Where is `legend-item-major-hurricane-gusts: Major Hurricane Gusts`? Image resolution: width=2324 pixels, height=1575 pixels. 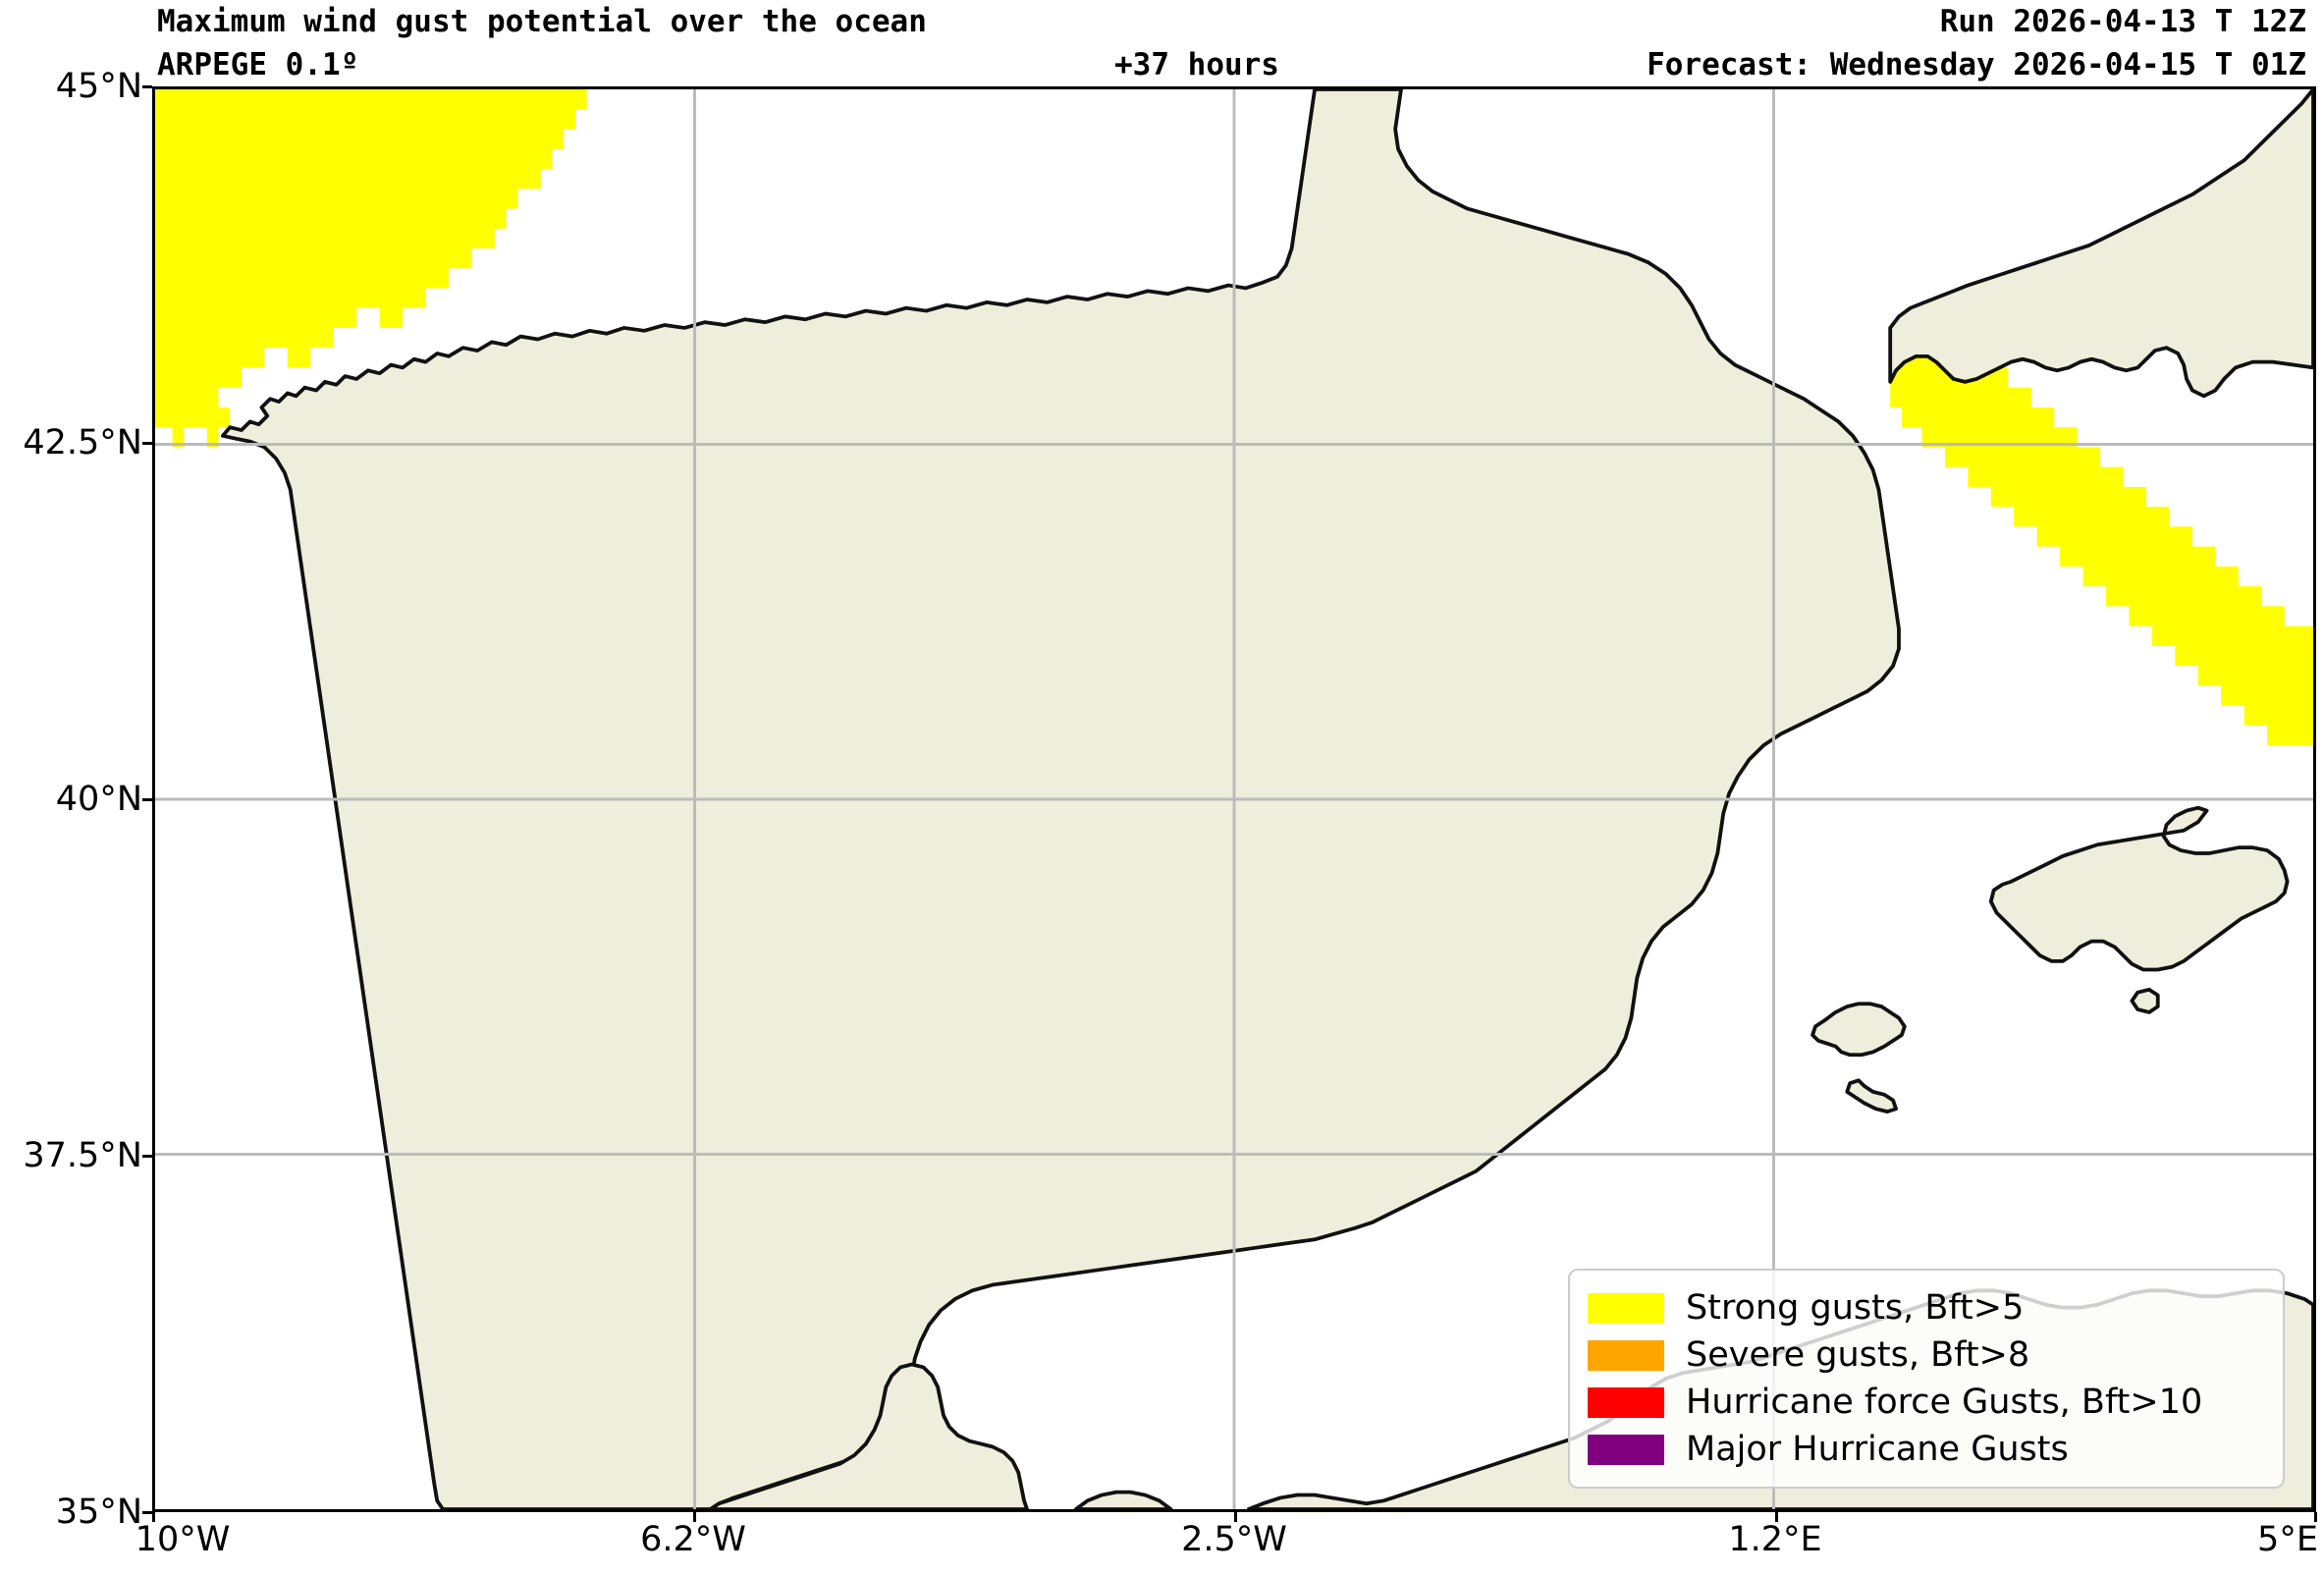
legend-item-major-hurricane-gusts: Major Hurricane Gusts is located at coordinates (1927, 1449).